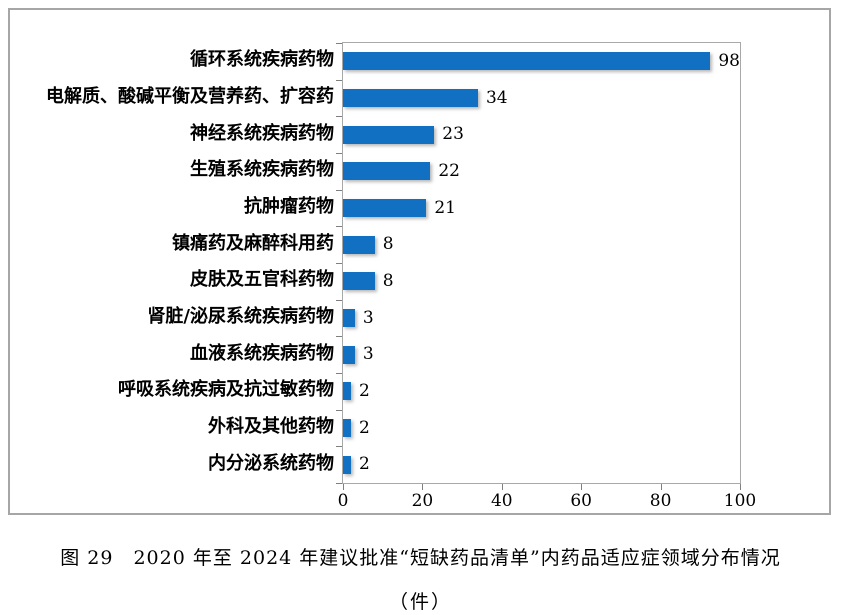  I want to click on category-label: 抗肿瘤药物, so click(289, 207).